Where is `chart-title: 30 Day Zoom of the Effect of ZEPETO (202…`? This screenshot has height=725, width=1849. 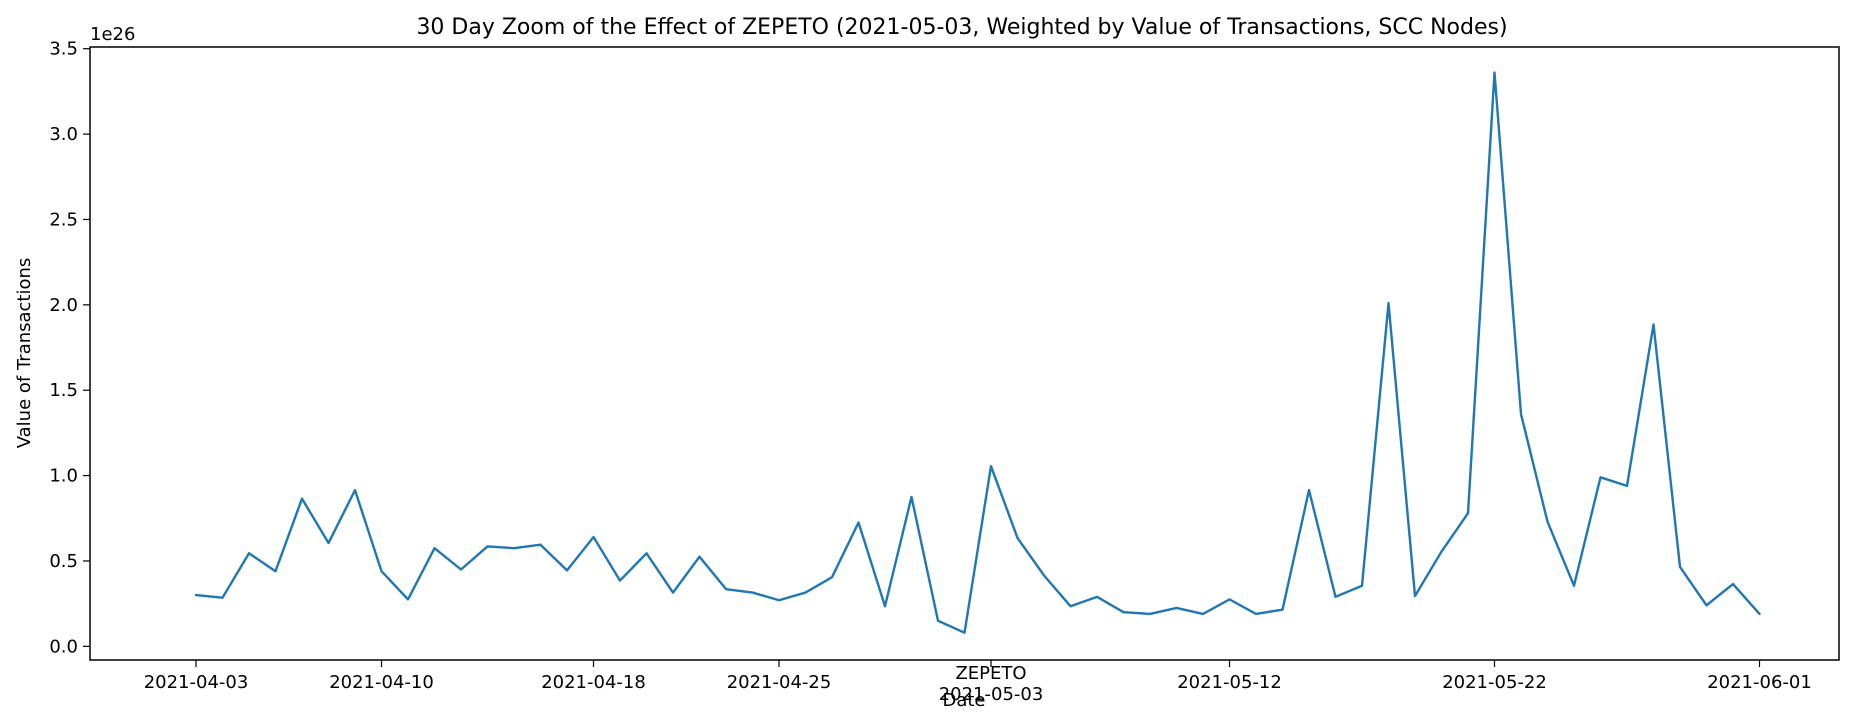 chart-title: 30 Day Zoom of the Effect of ZEPETO (202… is located at coordinates (961, 27).